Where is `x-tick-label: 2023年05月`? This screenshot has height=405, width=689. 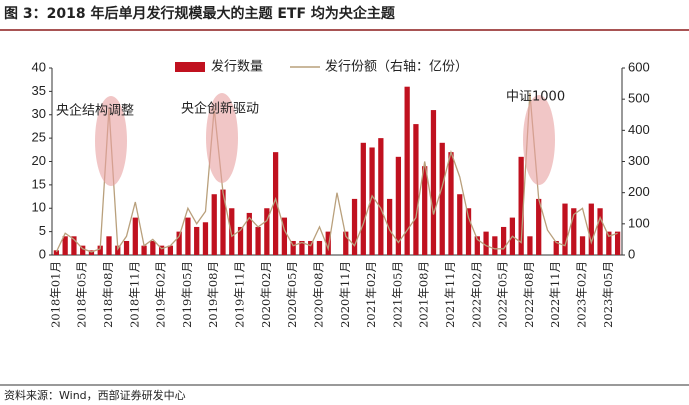 x-tick-label: 2023年05月 is located at coordinates (608, 294).